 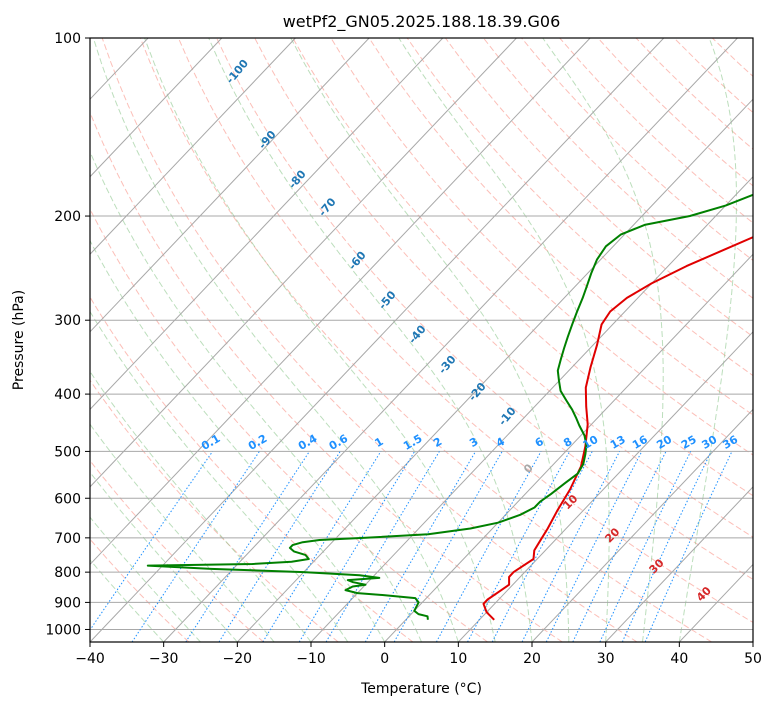 I want to click on moist-adiabat-label: 10, so click(x=570, y=502).